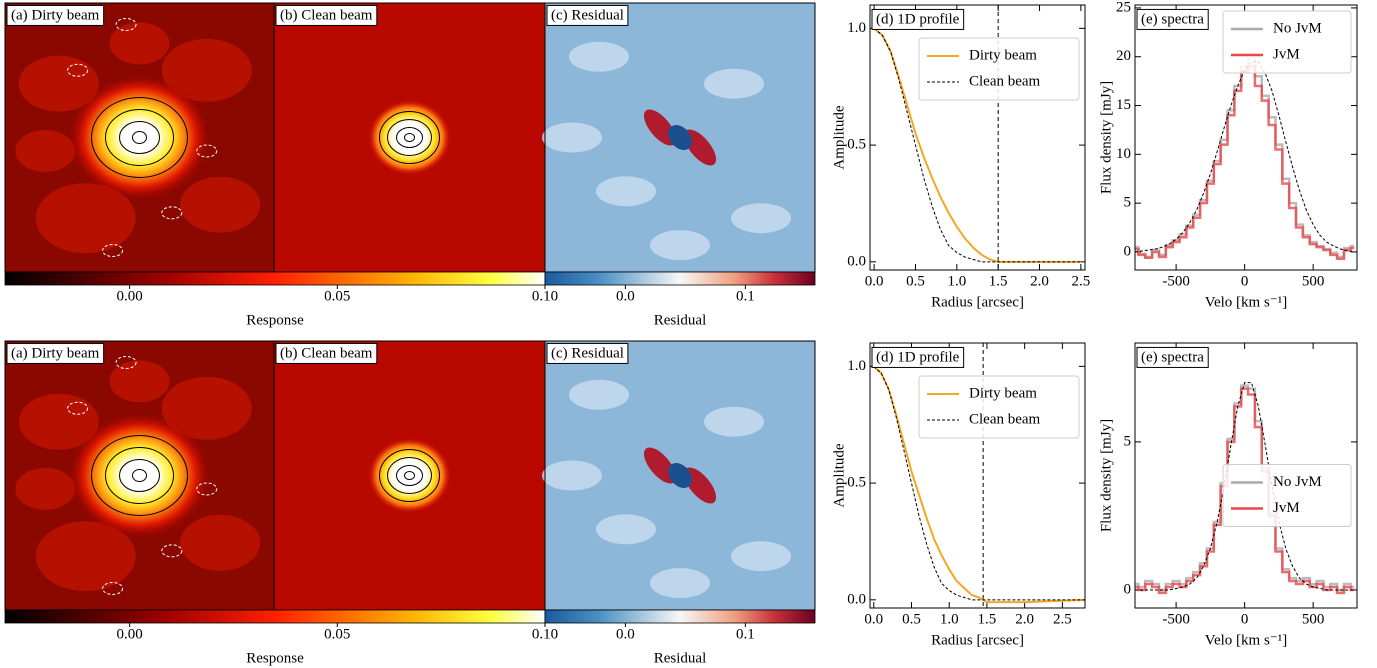 The image size is (1377, 668). What do you see at coordinates (1123, 56) in the screenshot?
I see `y-tick-label: 20` at bounding box center [1123, 56].